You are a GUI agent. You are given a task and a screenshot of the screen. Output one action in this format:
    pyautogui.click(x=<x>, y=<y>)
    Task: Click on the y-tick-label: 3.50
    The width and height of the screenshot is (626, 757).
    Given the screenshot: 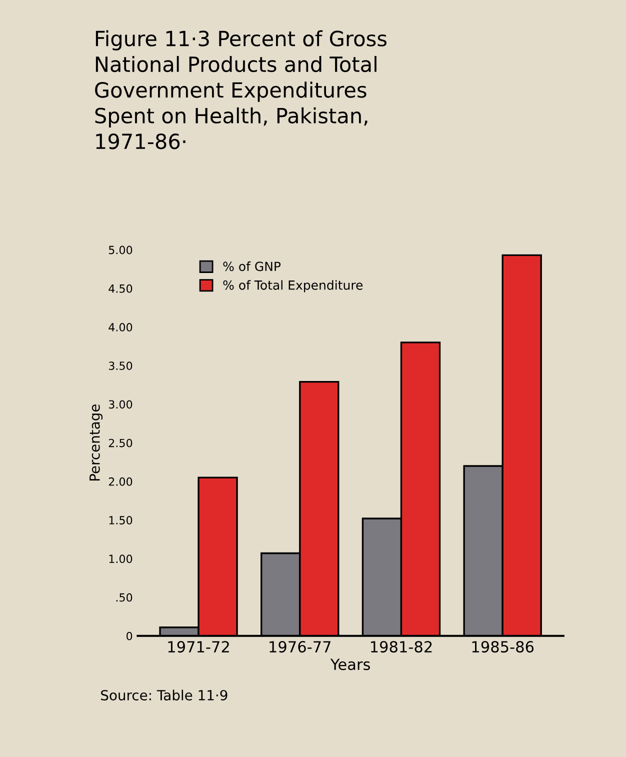 What is the action you would take?
    pyautogui.click(x=120, y=366)
    